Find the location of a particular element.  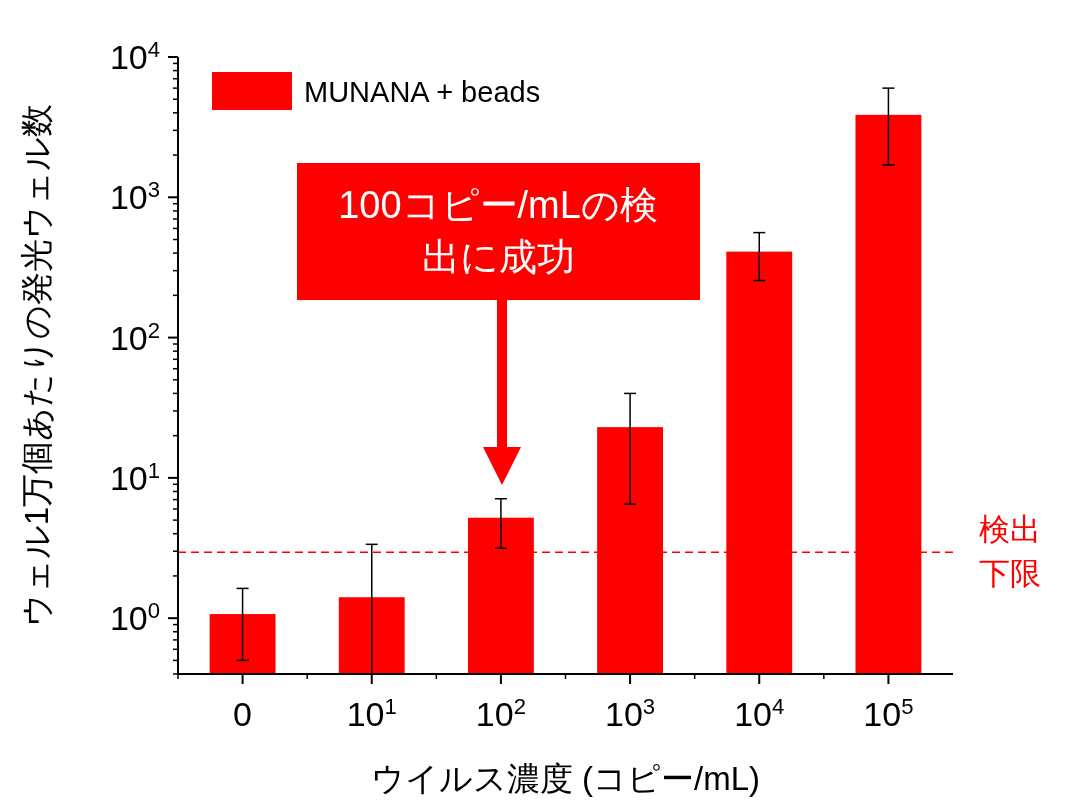

x-tick-label: 10$^{2}$ is located at coordinates (500, 713).